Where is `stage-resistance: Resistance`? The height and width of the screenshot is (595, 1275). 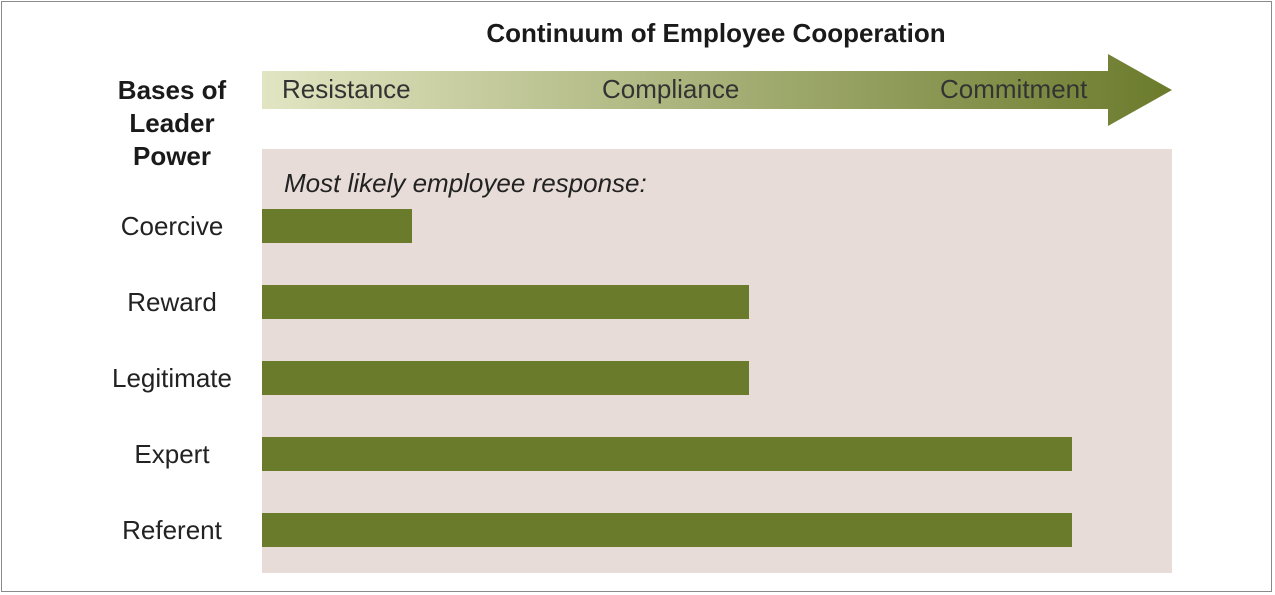
stage-resistance: Resistance is located at coordinates (346, 89).